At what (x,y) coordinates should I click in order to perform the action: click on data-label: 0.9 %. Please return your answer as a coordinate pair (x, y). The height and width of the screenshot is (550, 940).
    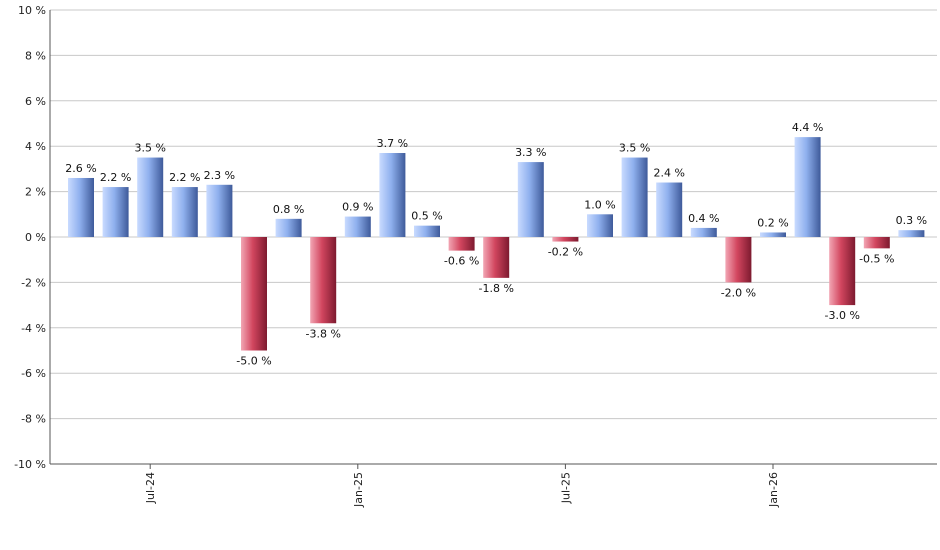
    Looking at the image, I should click on (357, 207).